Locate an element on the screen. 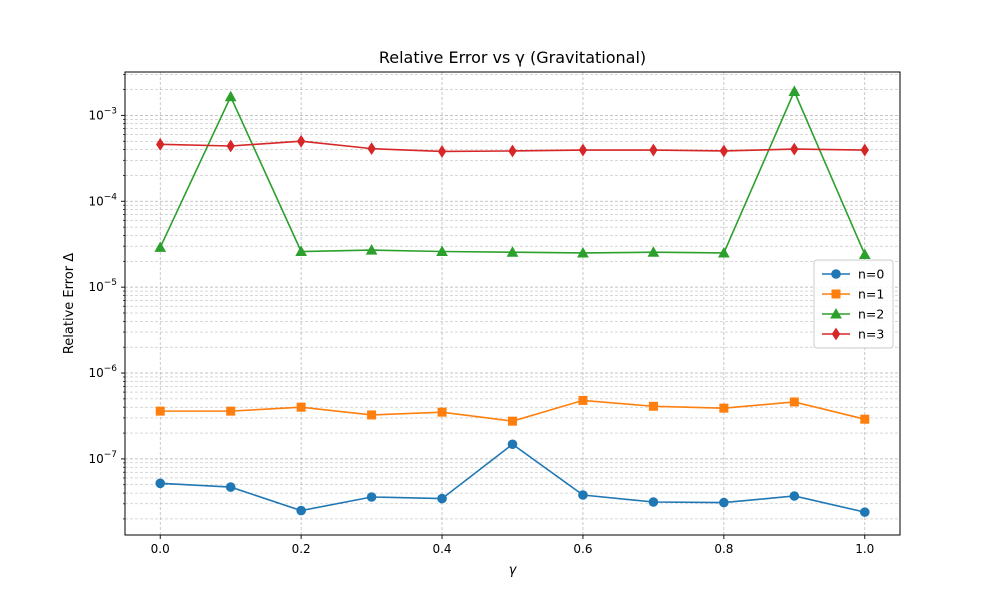 This screenshot has width=1000, height=600. legend-label: n=0 is located at coordinates (871, 274).